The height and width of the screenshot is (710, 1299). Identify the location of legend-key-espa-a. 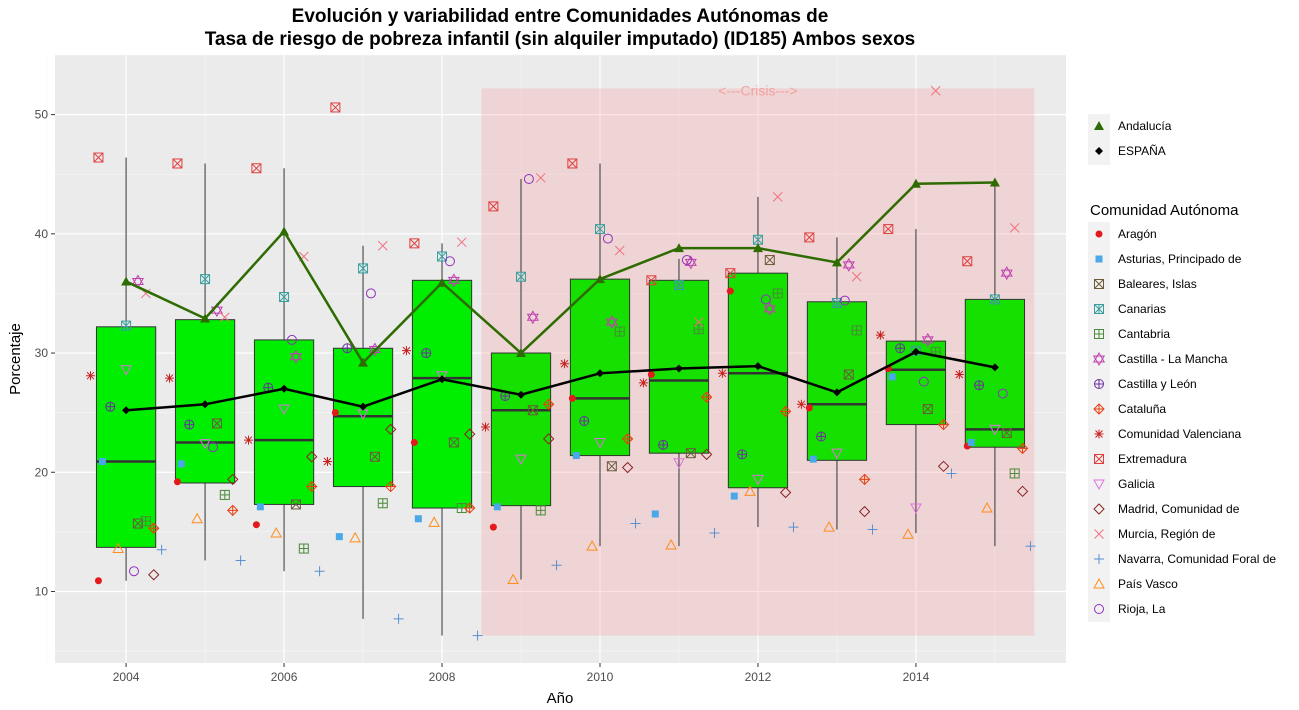
(1099, 151).